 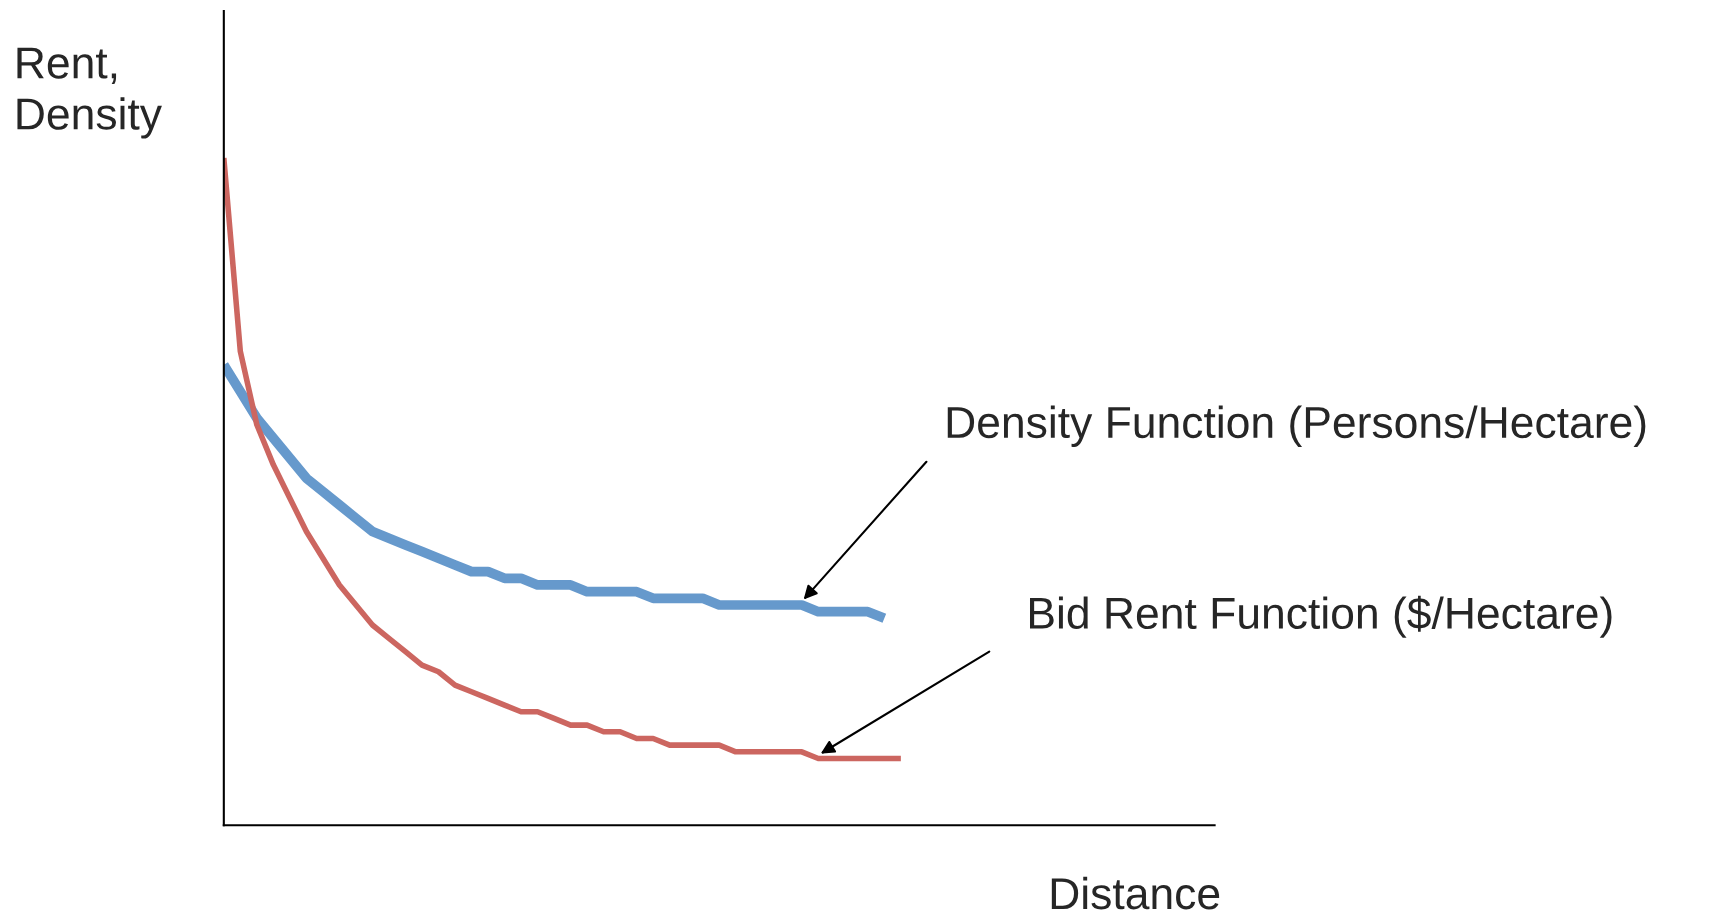 I want to click on y-axis-title: Rent, Density, so click(x=89, y=93).